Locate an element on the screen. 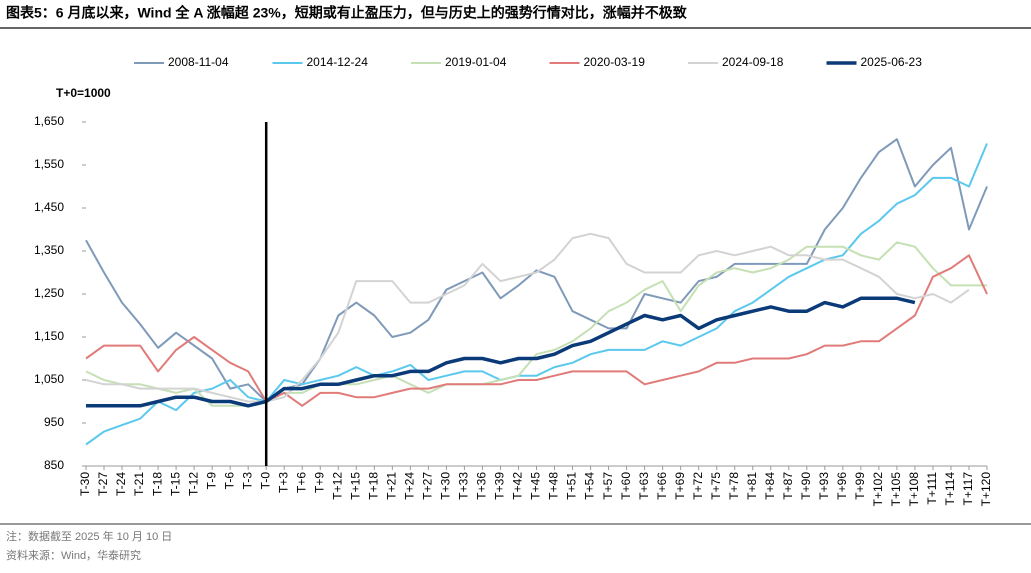  x-tick-label: T-6 is located at coordinates (229, 481).